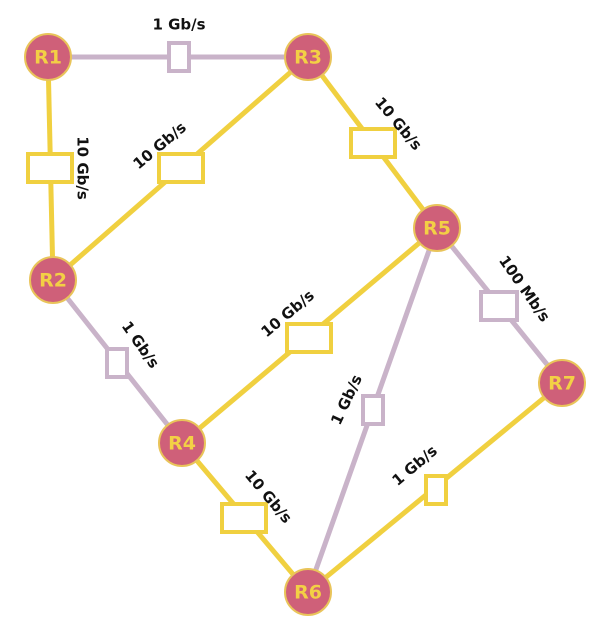 The width and height of the screenshot is (603, 628). I want to click on router-r4: R4, so click(182, 443).